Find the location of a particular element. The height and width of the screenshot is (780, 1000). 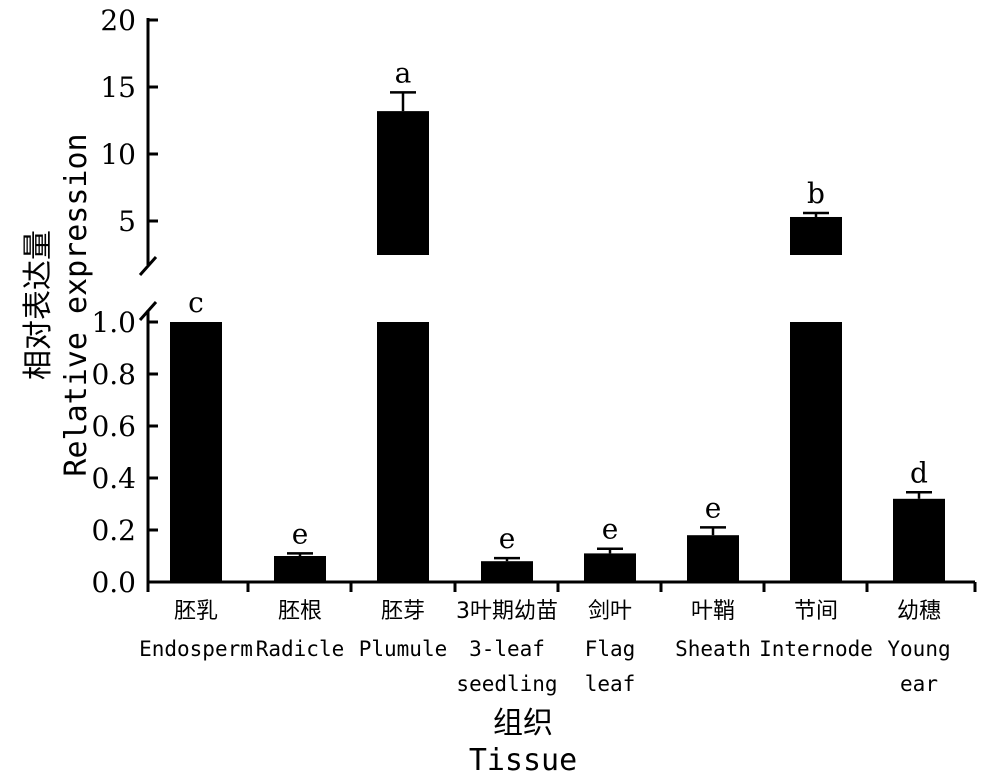

x-tick-label-zh: 剑叶 is located at coordinates (610, 611).